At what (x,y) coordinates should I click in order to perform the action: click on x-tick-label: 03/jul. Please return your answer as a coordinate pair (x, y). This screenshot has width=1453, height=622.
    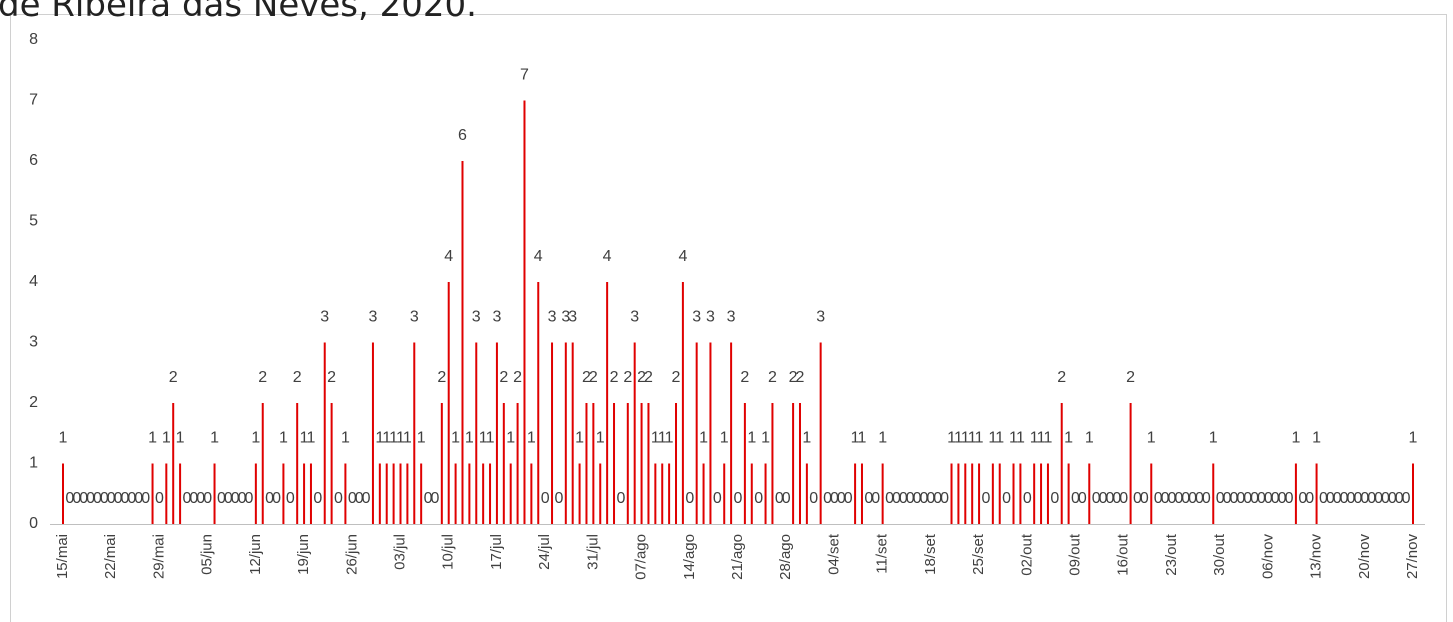
    Looking at the image, I should click on (399, 552).